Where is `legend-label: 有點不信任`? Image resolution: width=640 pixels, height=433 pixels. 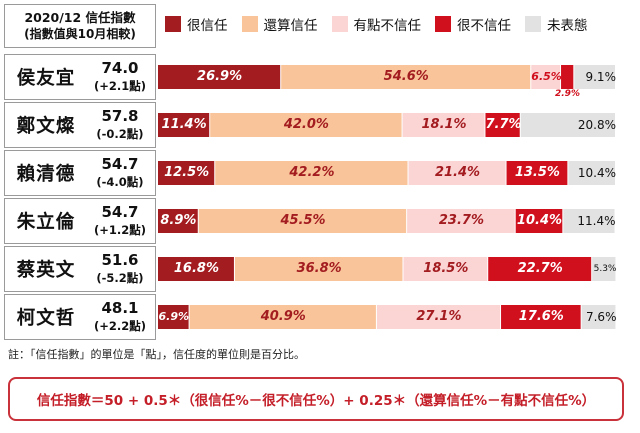 legend-label: 有點不信任 is located at coordinates (387, 26).